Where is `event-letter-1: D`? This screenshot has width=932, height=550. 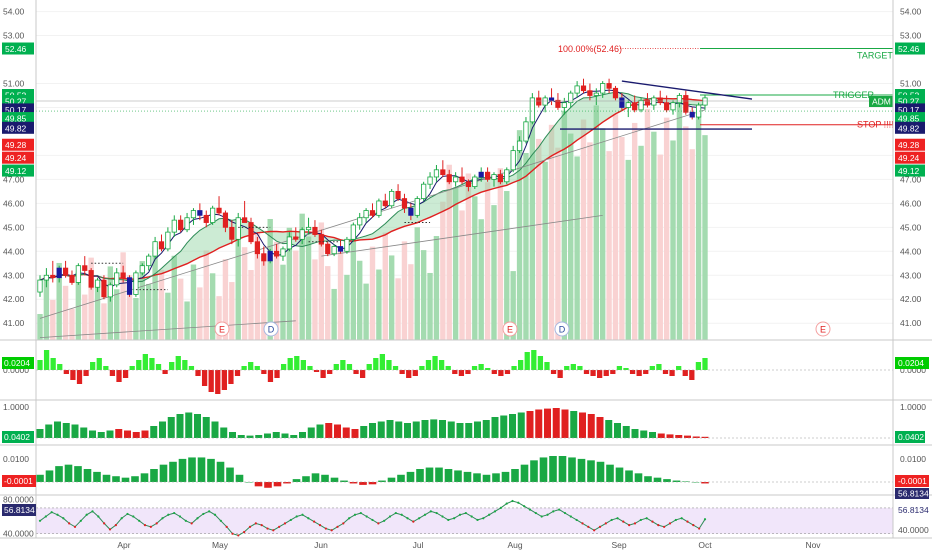
event-letter-1: D is located at coordinates (271, 330).